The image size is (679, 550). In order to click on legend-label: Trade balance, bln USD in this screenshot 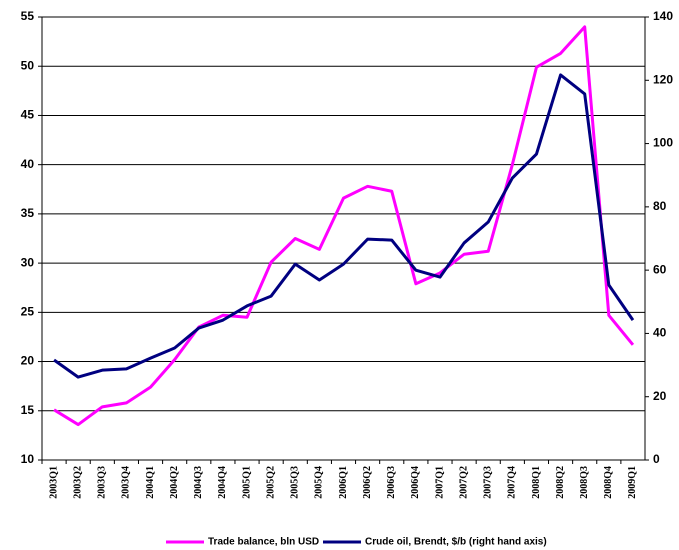, I will do `click(263, 542)`.